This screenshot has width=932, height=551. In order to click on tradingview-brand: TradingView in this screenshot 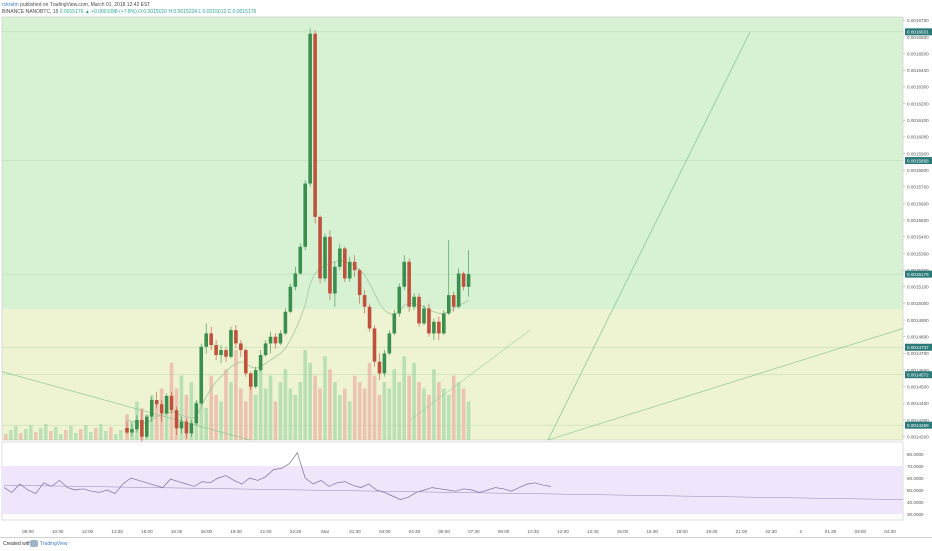, I will do `click(54, 544)`.